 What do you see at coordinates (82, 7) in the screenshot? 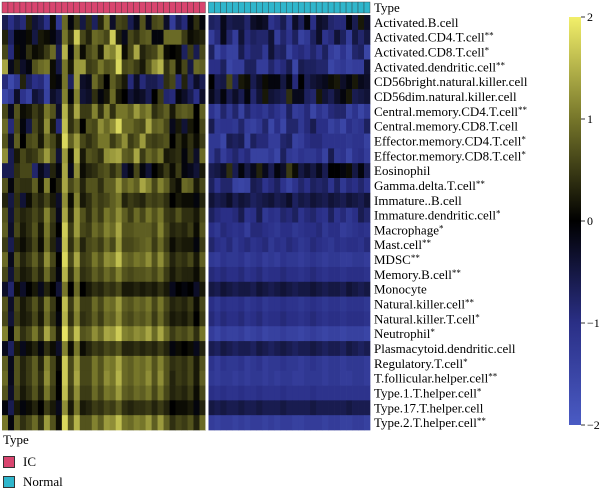
I see `annotation-cell-ic` at bounding box center [82, 7].